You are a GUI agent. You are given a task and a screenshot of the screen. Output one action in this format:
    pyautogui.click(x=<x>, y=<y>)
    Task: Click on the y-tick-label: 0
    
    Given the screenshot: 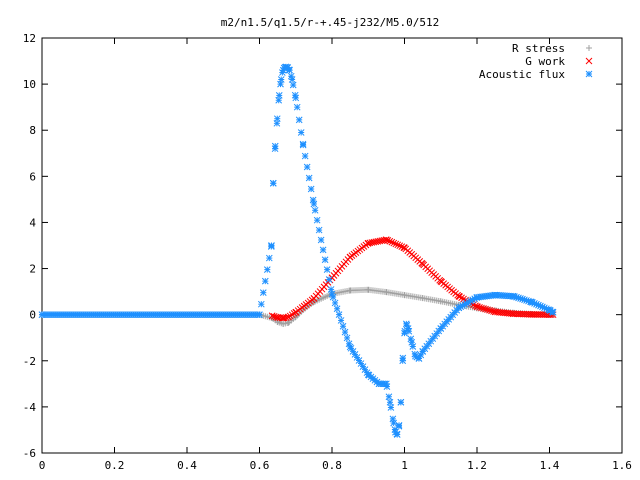 What is the action you would take?
    pyautogui.click(x=32, y=315)
    